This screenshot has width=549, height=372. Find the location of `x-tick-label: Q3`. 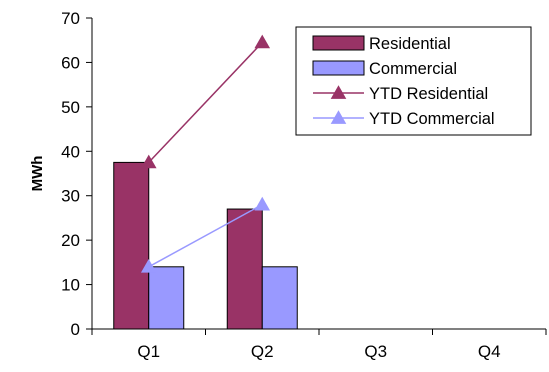

x-tick-label: Q3 is located at coordinates (375, 351).